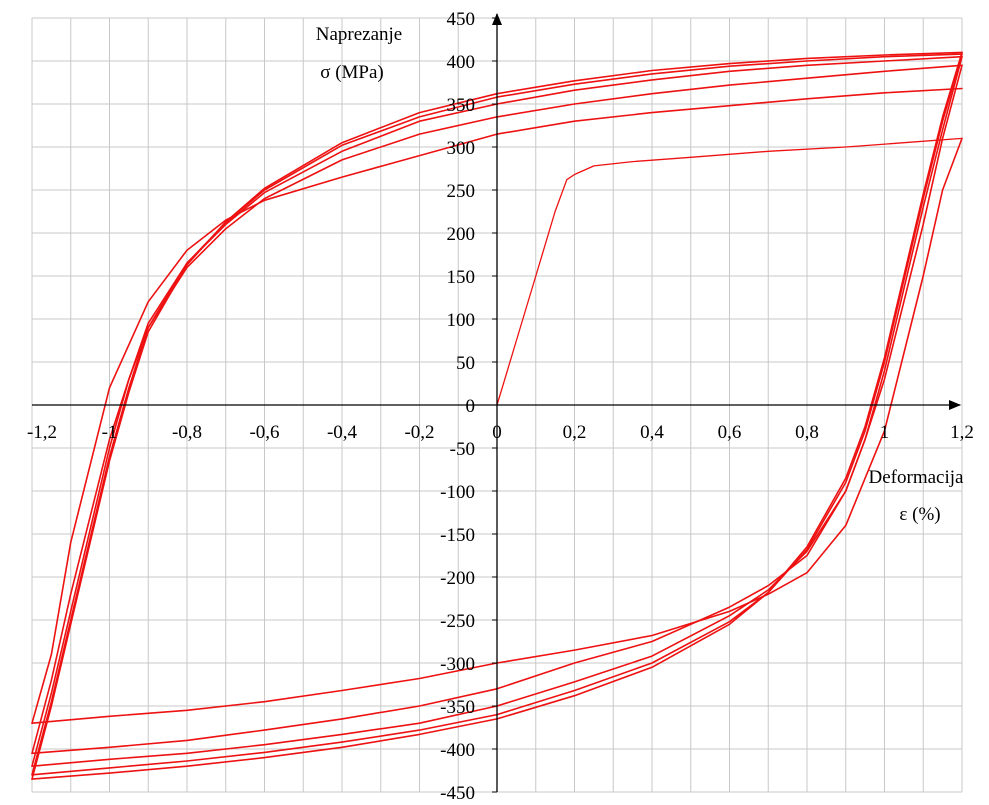 This screenshot has height=805, width=989. What do you see at coordinates (110, 432) in the screenshot?
I see `x-tick-label: -1` at bounding box center [110, 432].